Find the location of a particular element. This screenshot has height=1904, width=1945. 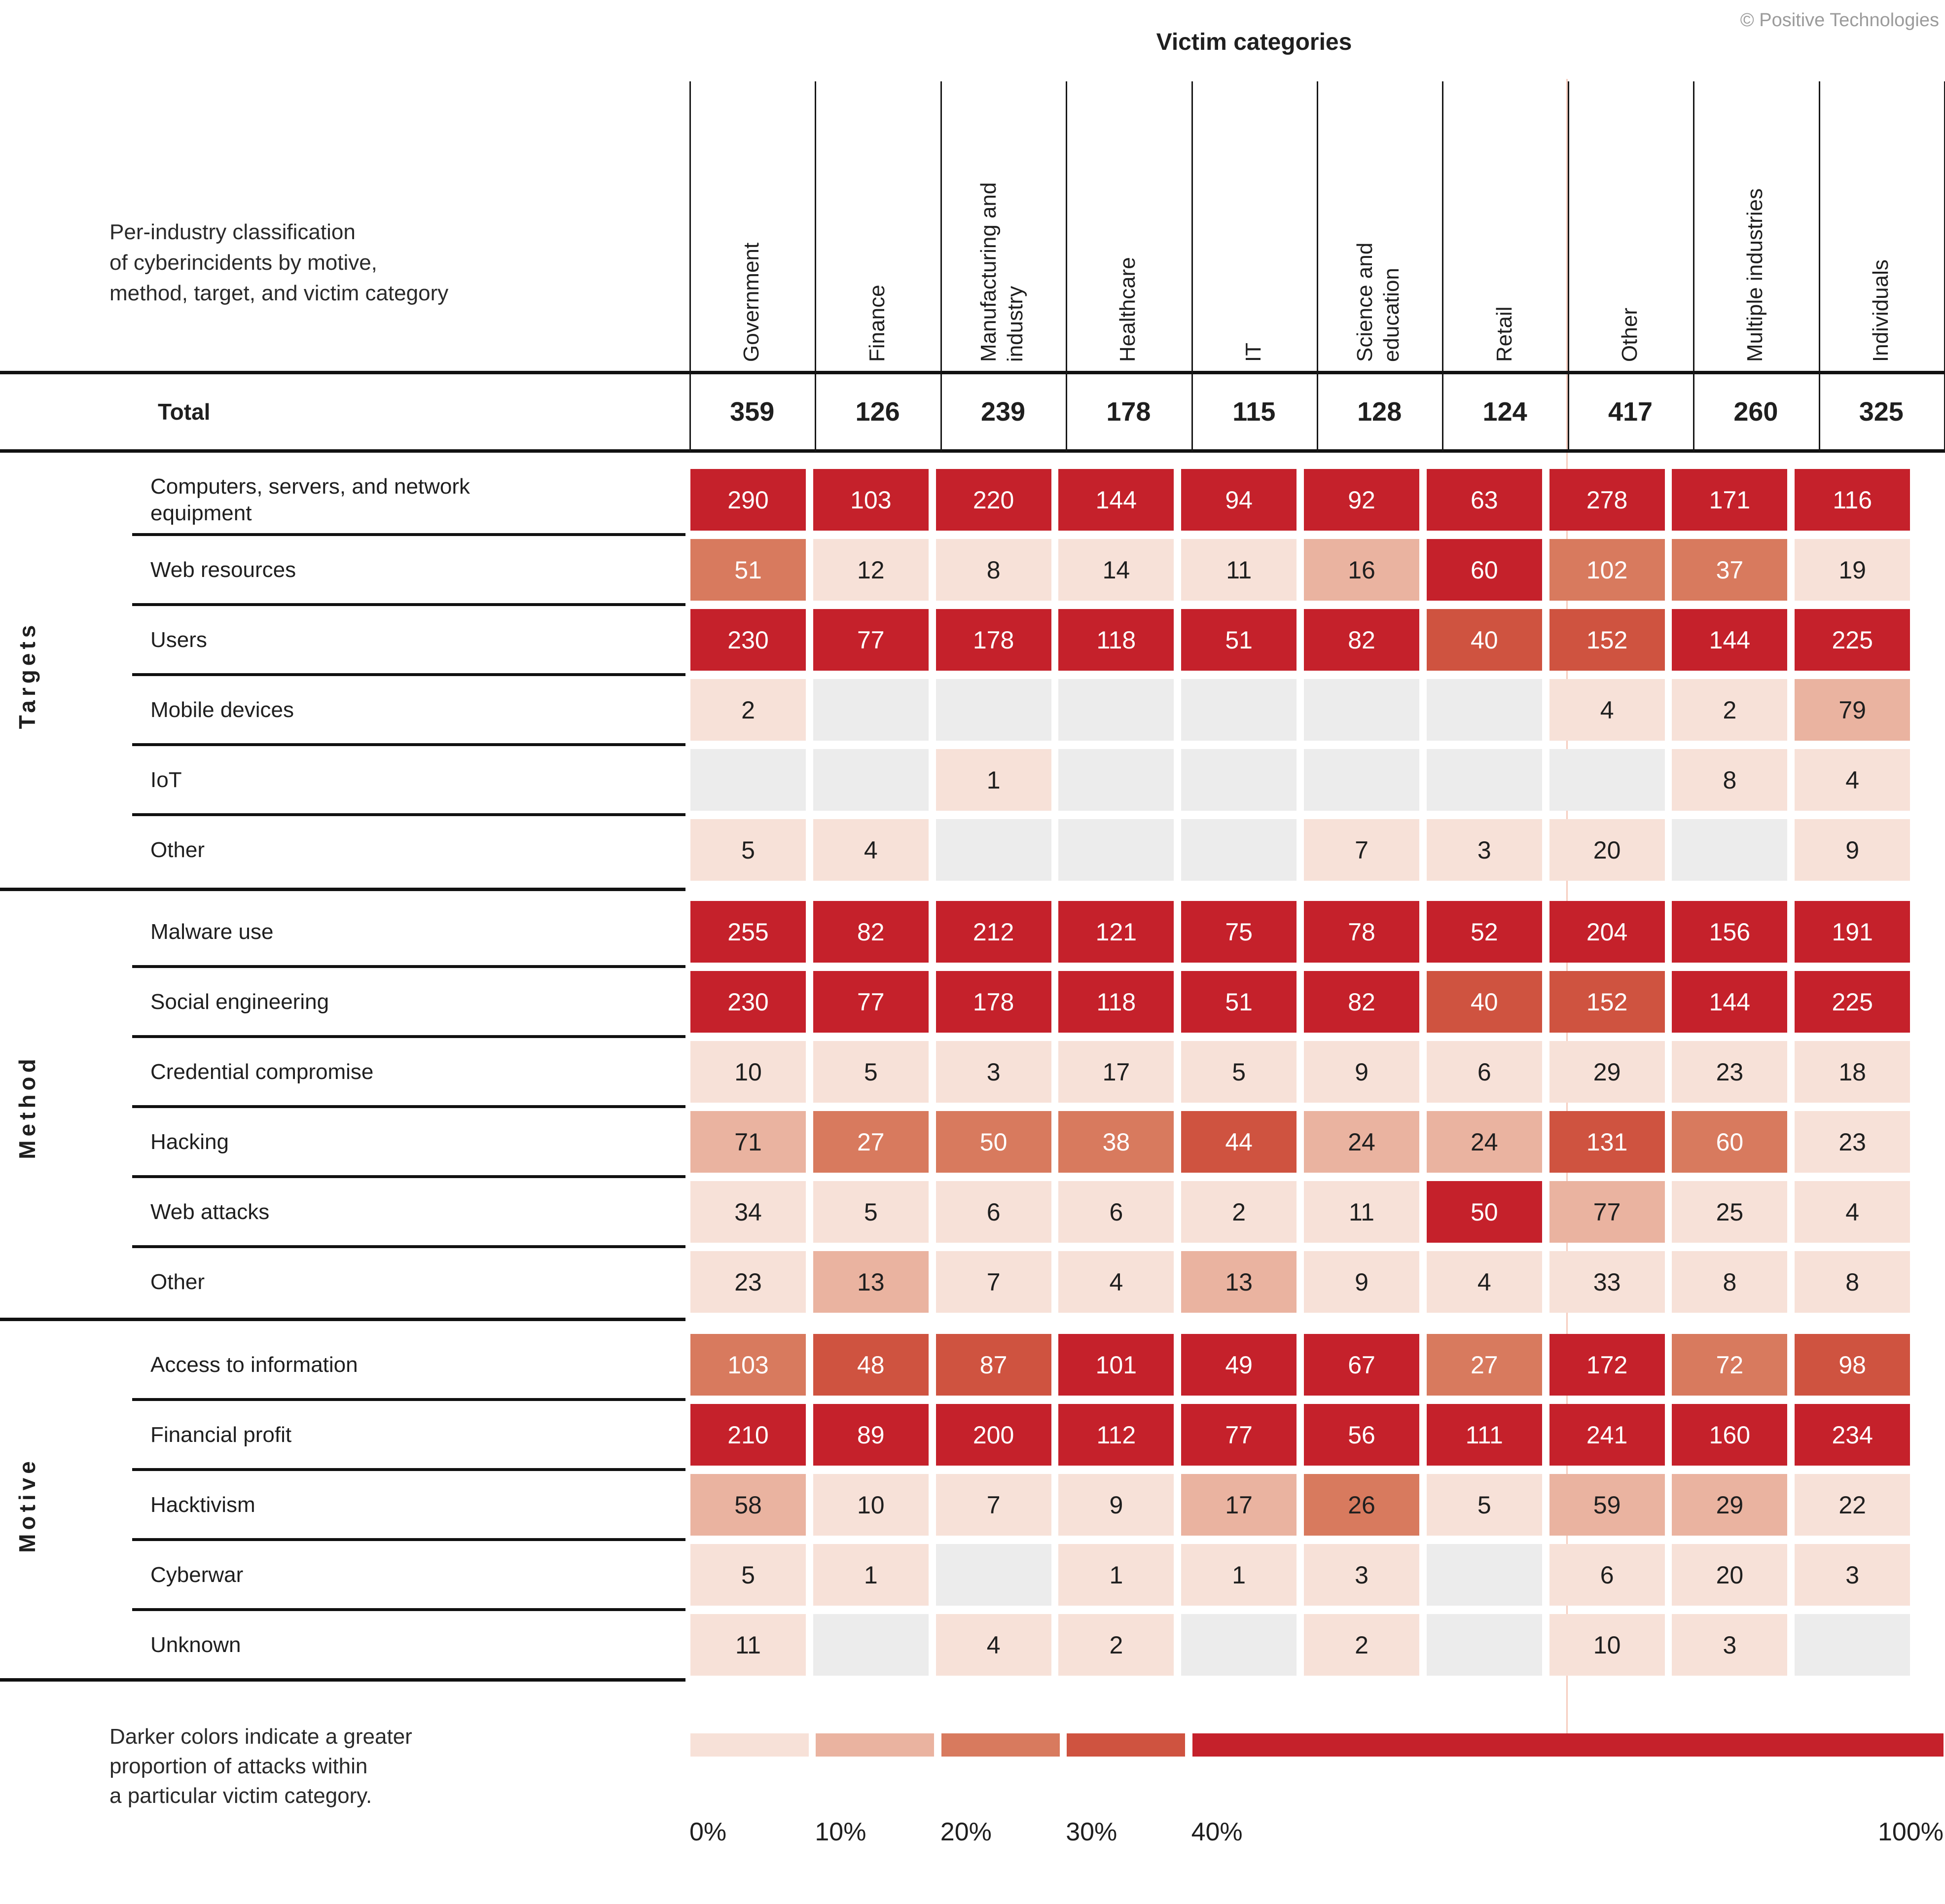

heatmap-cell: 241 is located at coordinates (1607, 1435).